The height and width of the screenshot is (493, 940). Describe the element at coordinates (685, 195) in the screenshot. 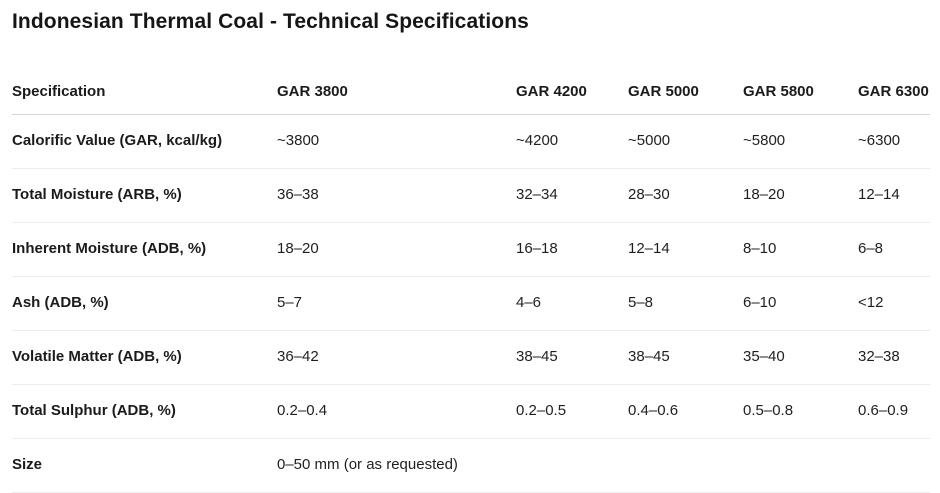

I see `table-cell: 28–30` at that location.